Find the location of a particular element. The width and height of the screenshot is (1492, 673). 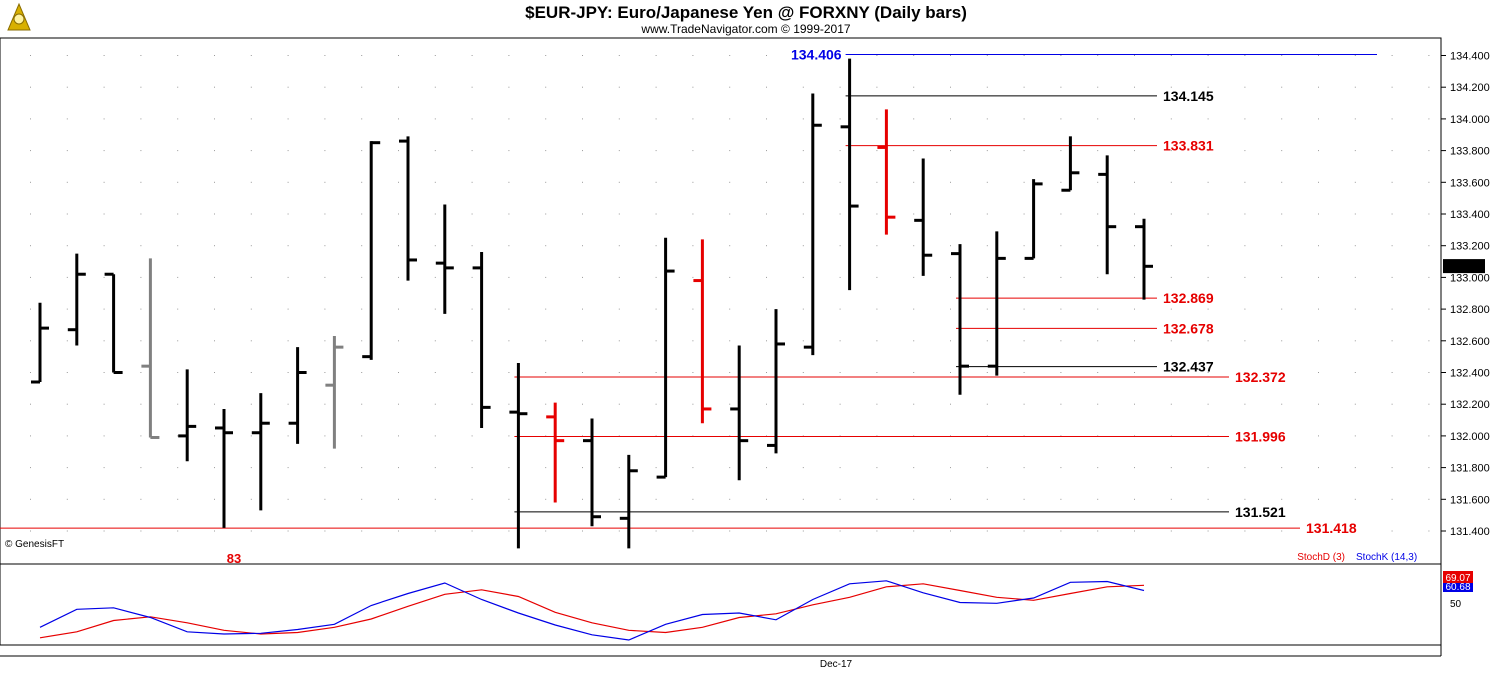

x-axis-label: Dec-17 is located at coordinates (836, 664).